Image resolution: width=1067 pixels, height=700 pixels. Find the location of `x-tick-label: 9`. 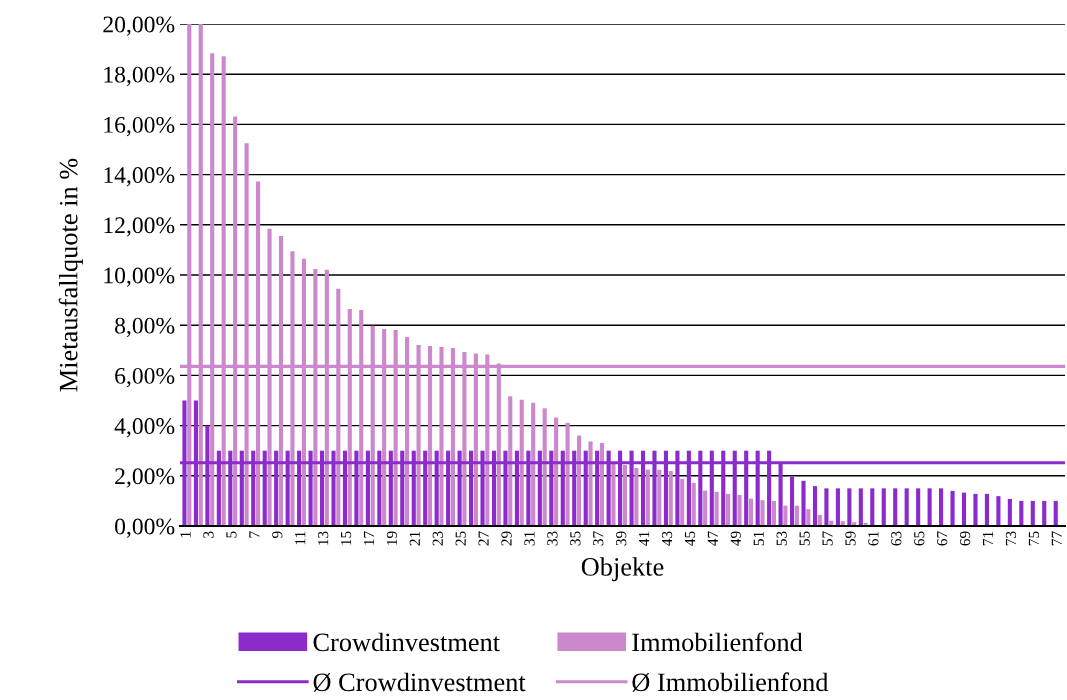

x-tick-label: 9 is located at coordinates (277, 535).